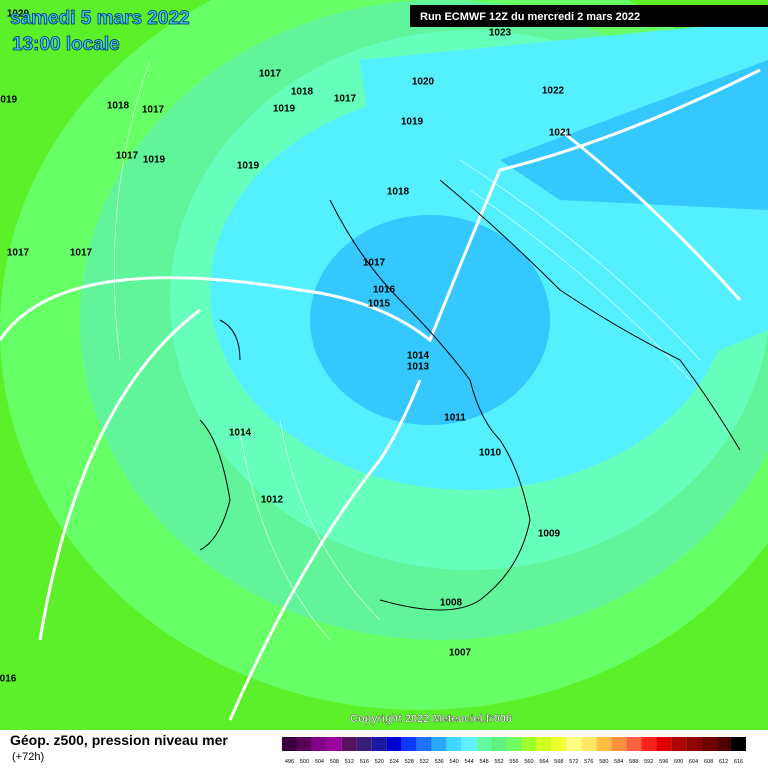 The height and width of the screenshot is (773, 768). I want to click on copyright: Copyright 2022 Meteociel.fr006, so click(431, 719).